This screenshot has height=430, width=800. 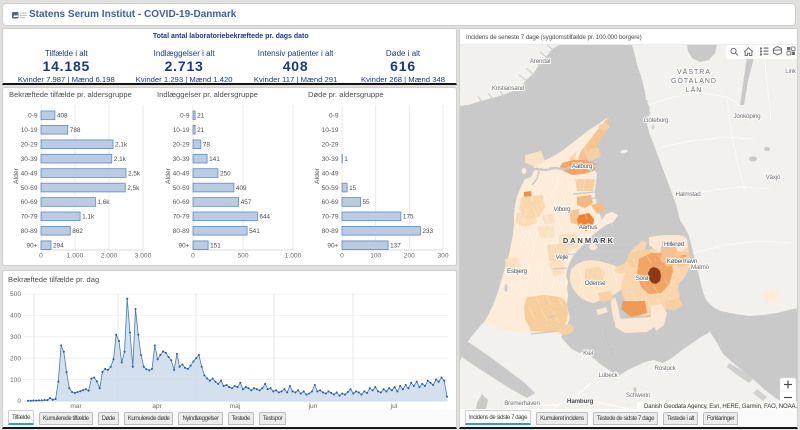 What do you see at coordinates (562, 257) in the screenshot?
I see `svg-text: Vejle` at bounding box center [562, 257].